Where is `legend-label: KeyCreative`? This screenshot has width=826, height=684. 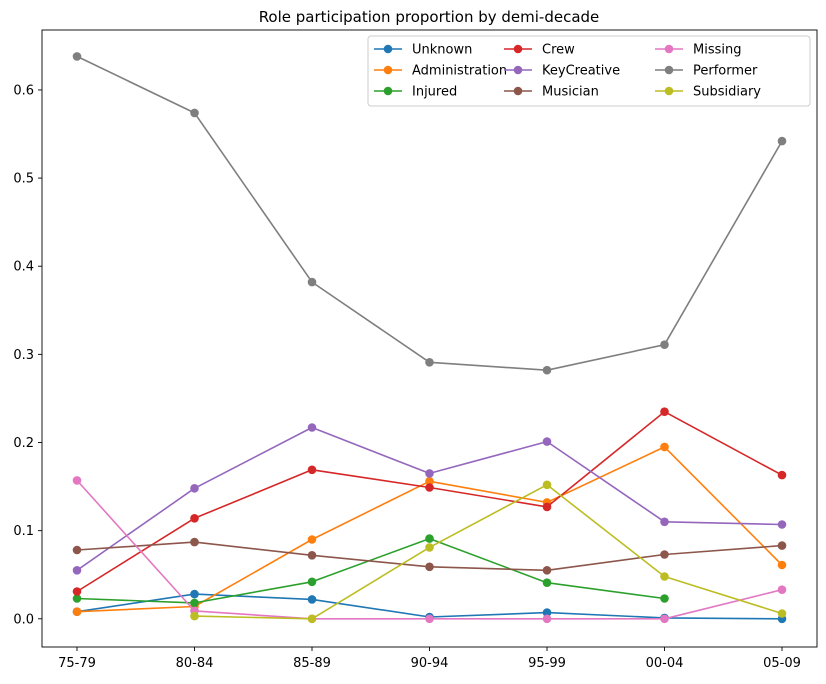
legend-label: KeyCreative is located at coordinates (581, 71).